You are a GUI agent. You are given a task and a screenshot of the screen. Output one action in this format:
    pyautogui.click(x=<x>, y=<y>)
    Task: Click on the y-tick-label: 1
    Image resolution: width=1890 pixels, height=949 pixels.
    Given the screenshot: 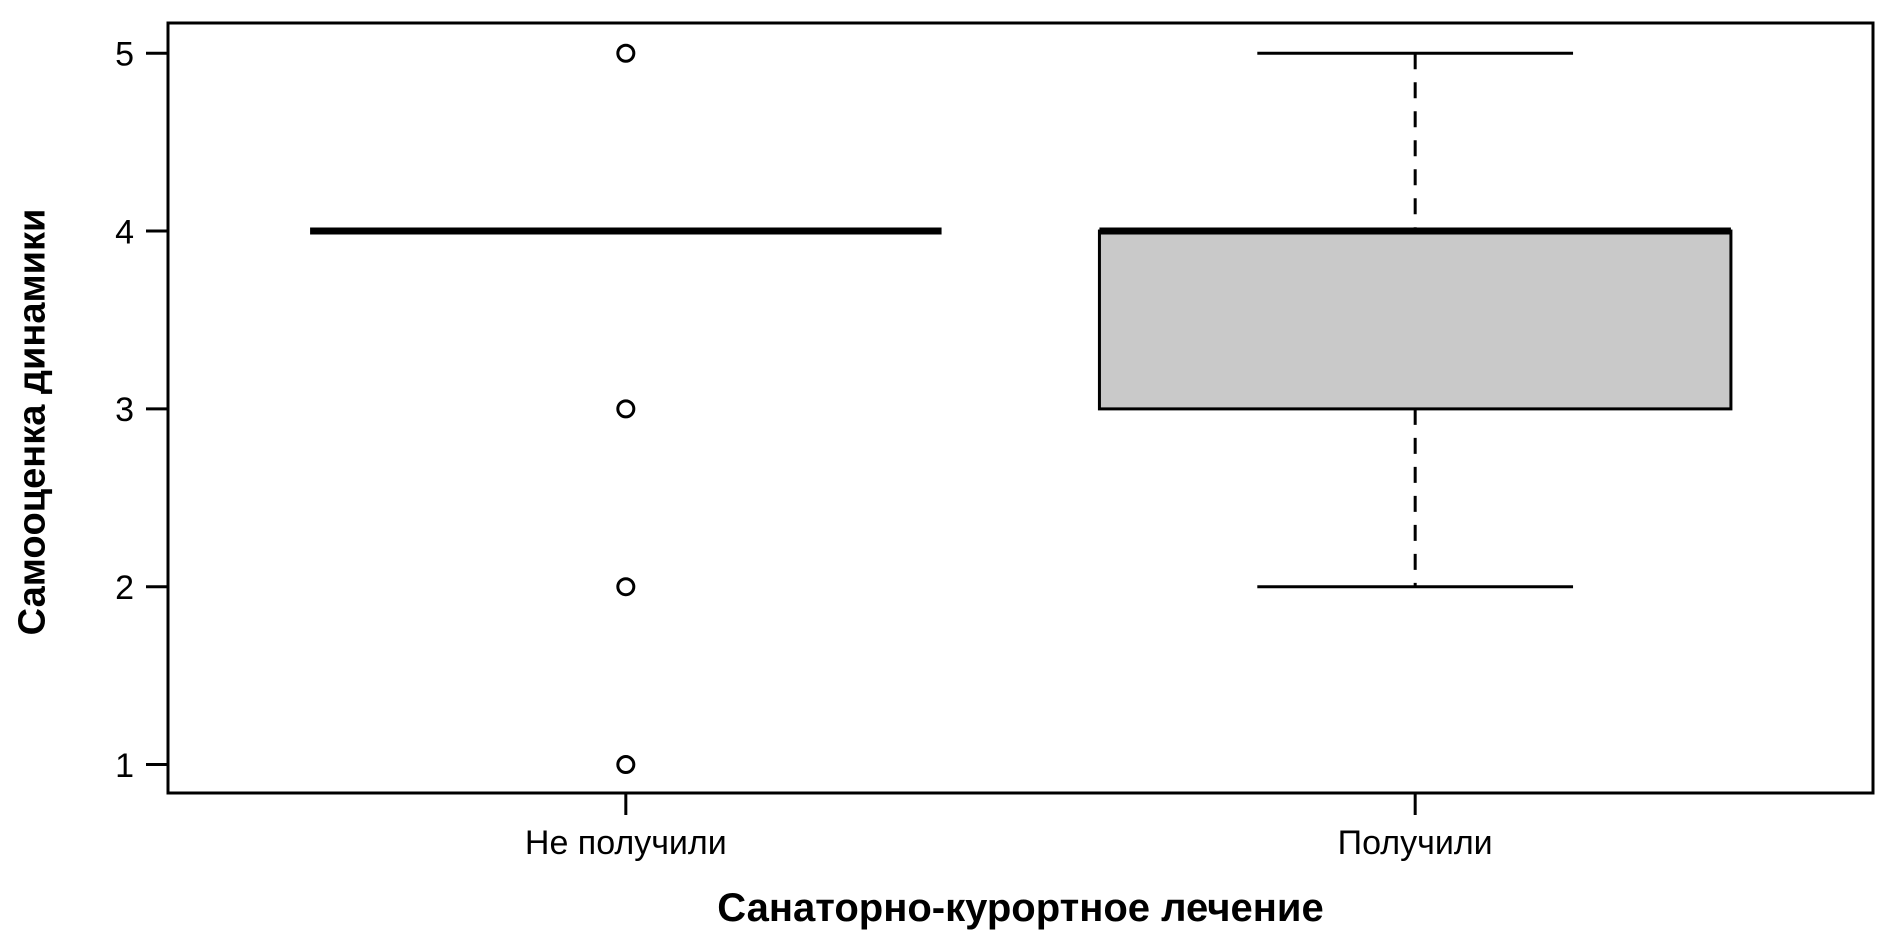 What is the action you would take?
    pyautogui.click(x=124, y=766)
    